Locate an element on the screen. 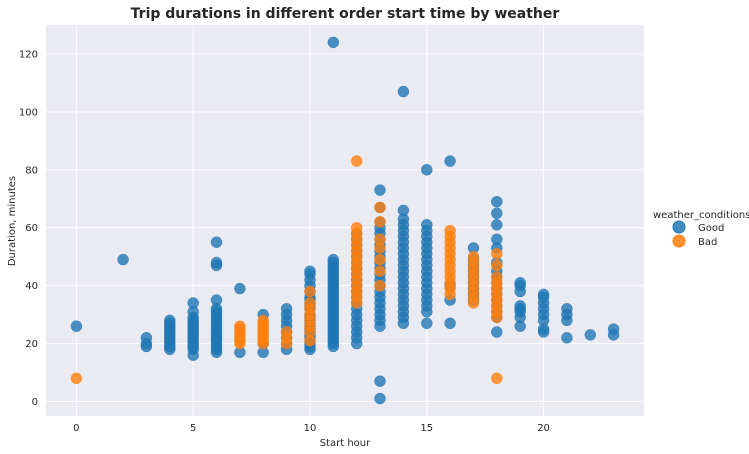 The image size is (749, 454). y-axis-ticks: 0 20 40 60 80 100 120 is located at coordinates (28, 228).